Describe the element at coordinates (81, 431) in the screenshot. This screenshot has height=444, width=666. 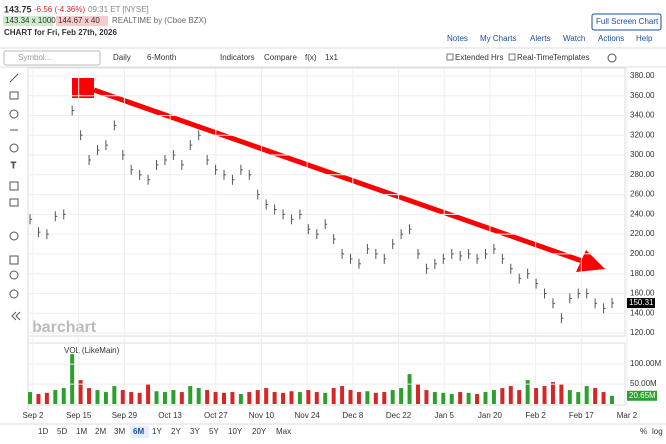
I see `range-button: 1M` at that location.